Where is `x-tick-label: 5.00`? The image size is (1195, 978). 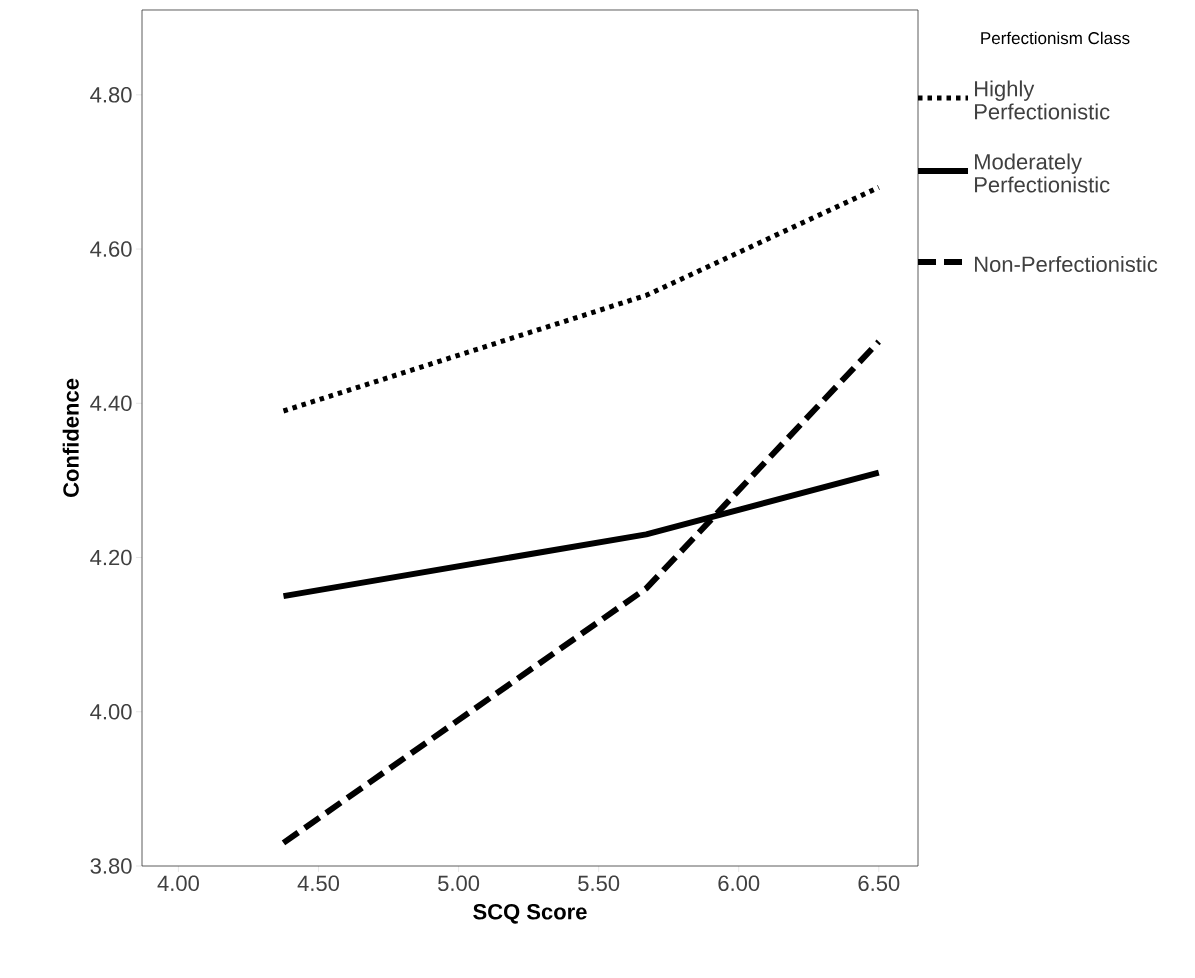 x-tick-label: 5.00 is located at coordinates (459, 883).